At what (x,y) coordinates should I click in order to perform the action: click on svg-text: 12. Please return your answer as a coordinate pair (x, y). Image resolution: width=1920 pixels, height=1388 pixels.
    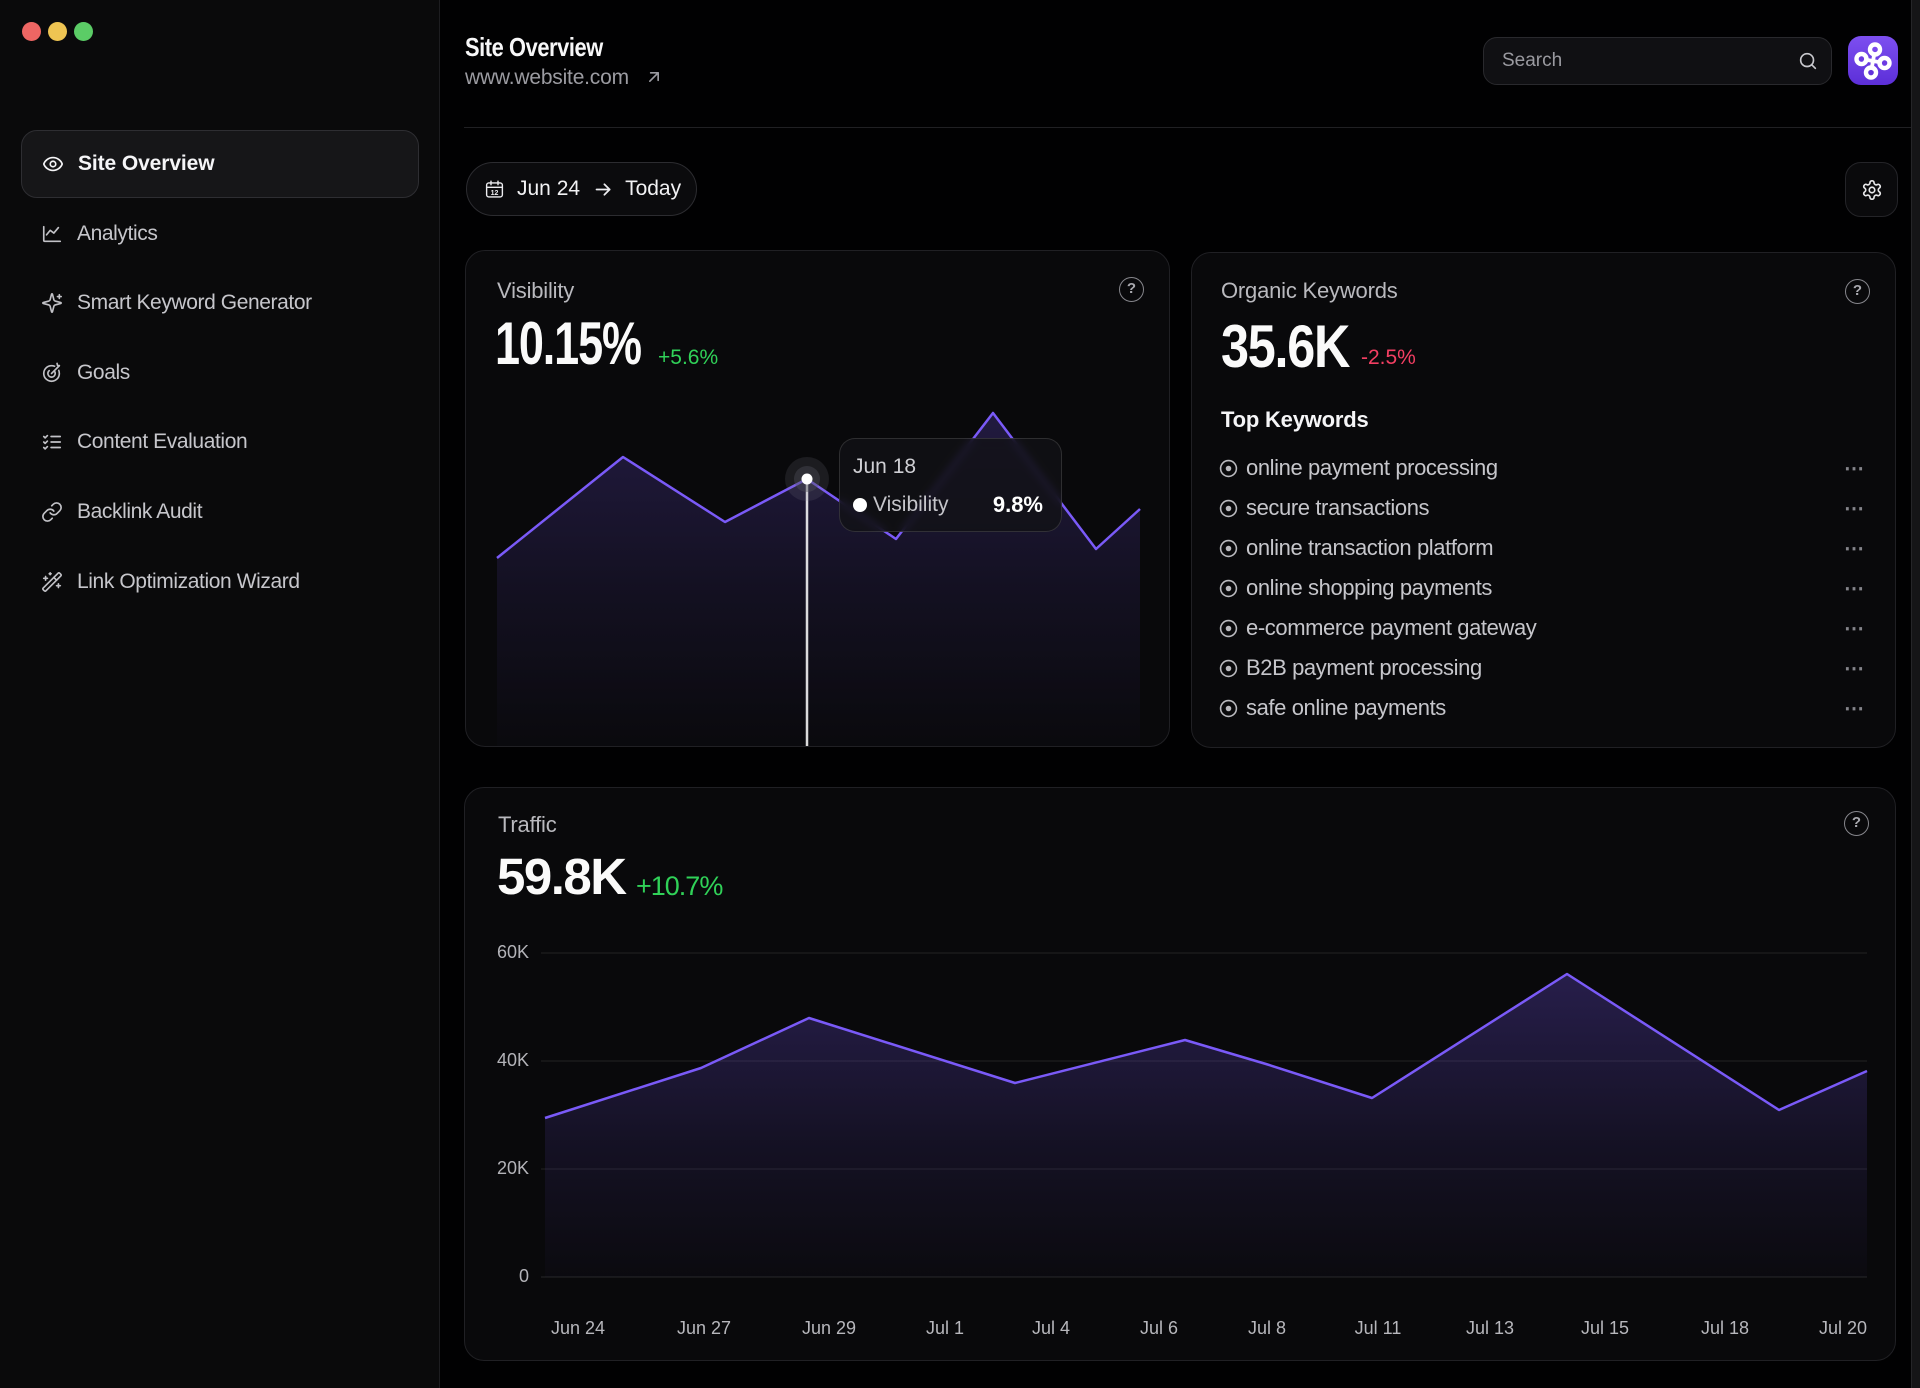
    Looking at the image, I should click on (495, 192).